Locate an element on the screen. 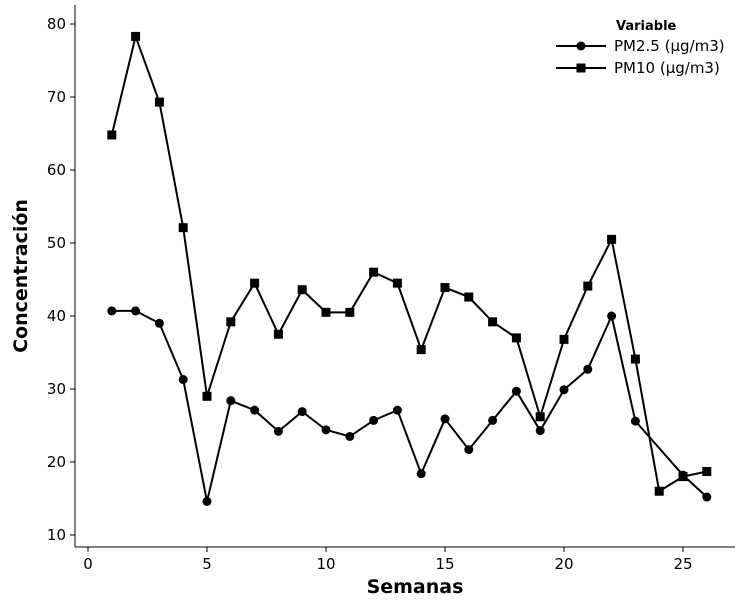  x-axis-title: Semanas is located at coordinates (415, 587).